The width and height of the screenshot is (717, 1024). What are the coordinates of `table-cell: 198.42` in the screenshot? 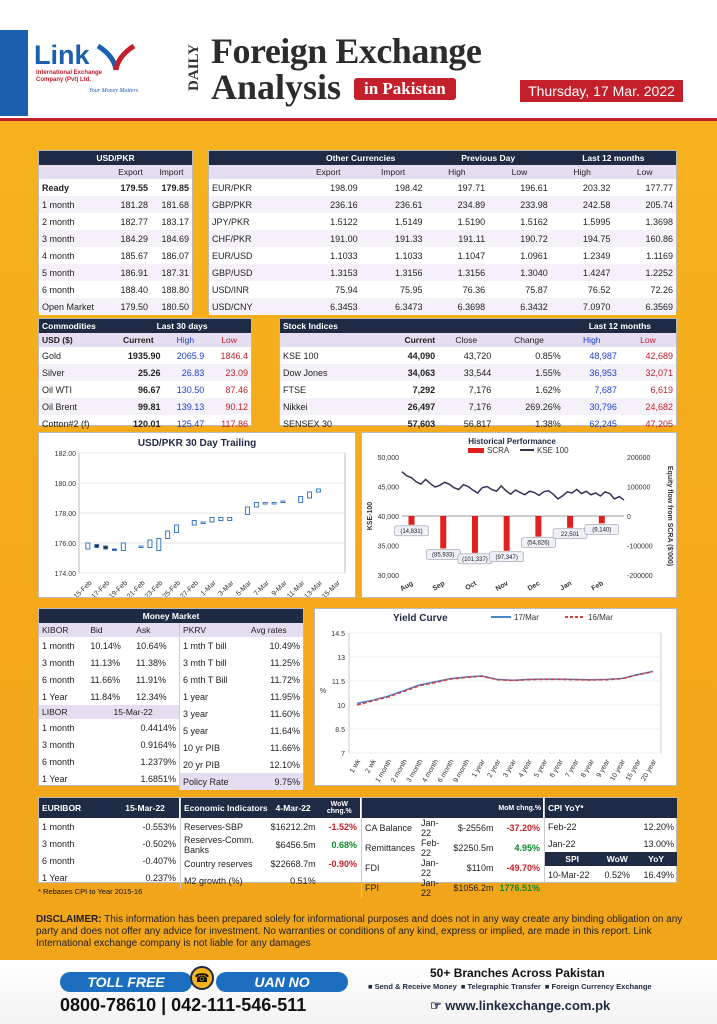 It's located at (409, 187).